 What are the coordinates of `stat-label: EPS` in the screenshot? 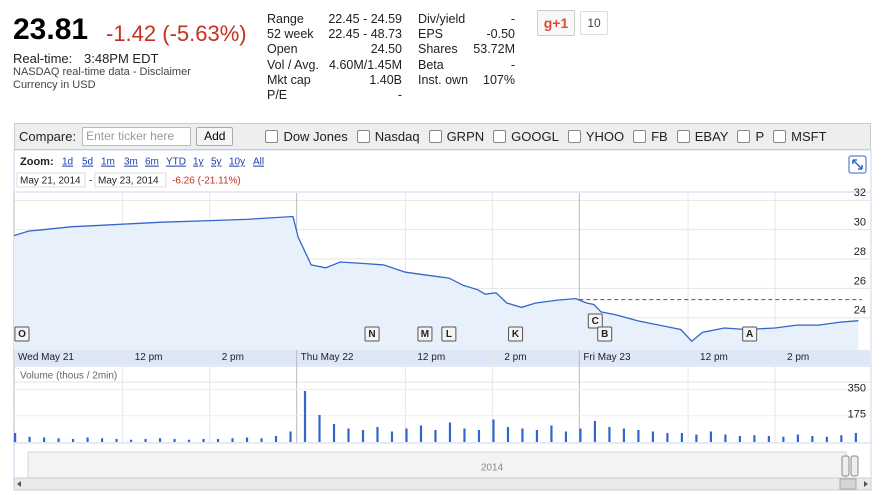 It's located at (431, 34).